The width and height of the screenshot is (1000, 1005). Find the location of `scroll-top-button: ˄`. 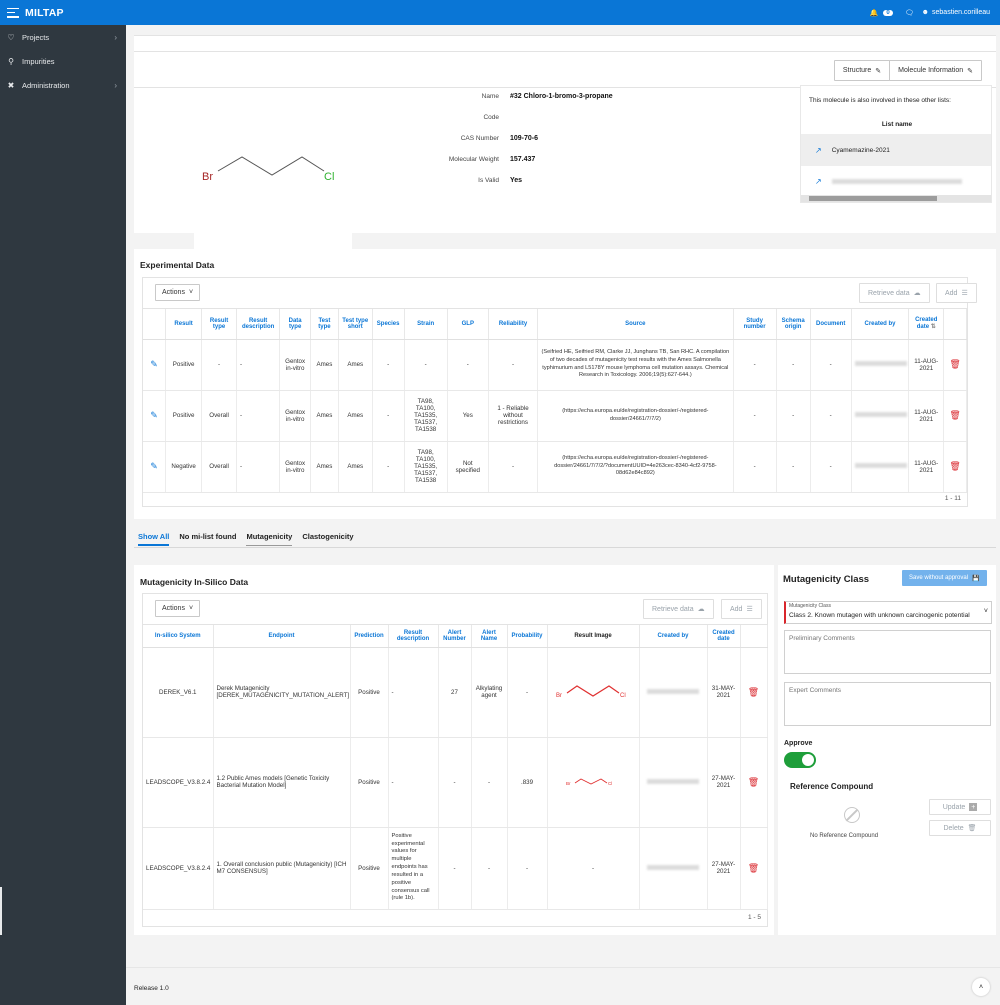

scroll-top-button: ˄ is located at coordinates (981, 987).